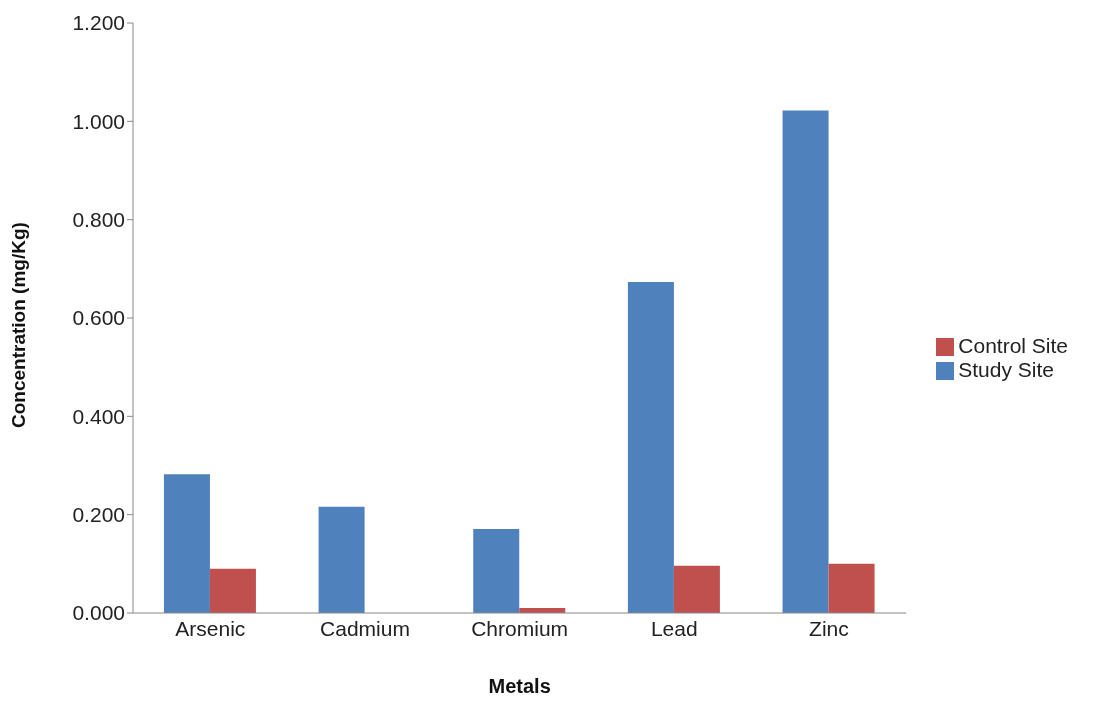 The height and width of the screenshot is (709, 1113). Describe the element at coordinates (365, 628) in the screenshot. I see `x-tick-label: Cadmium` at that location.